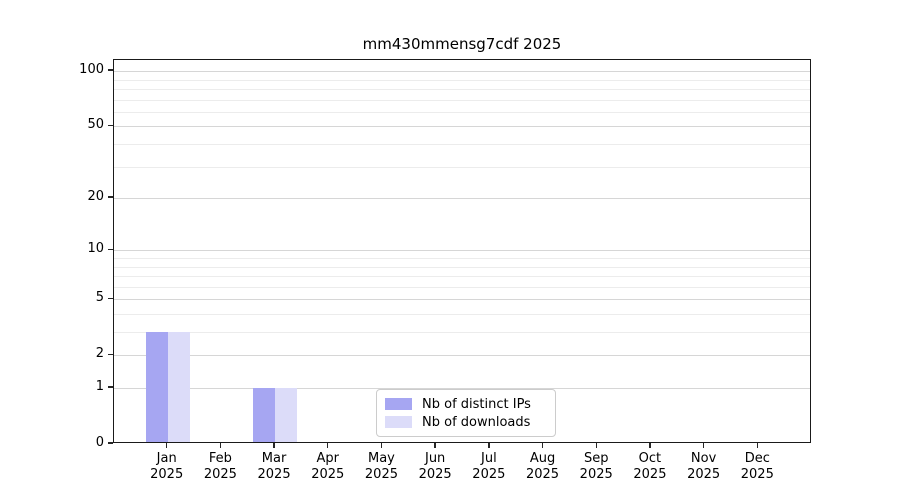 The width and height of the screenshot is (900, 500). What do you see at coordinates (381, 466) in the screenshot?
I see `x-tick-label: May 2025` at bounding box center [381, 466].